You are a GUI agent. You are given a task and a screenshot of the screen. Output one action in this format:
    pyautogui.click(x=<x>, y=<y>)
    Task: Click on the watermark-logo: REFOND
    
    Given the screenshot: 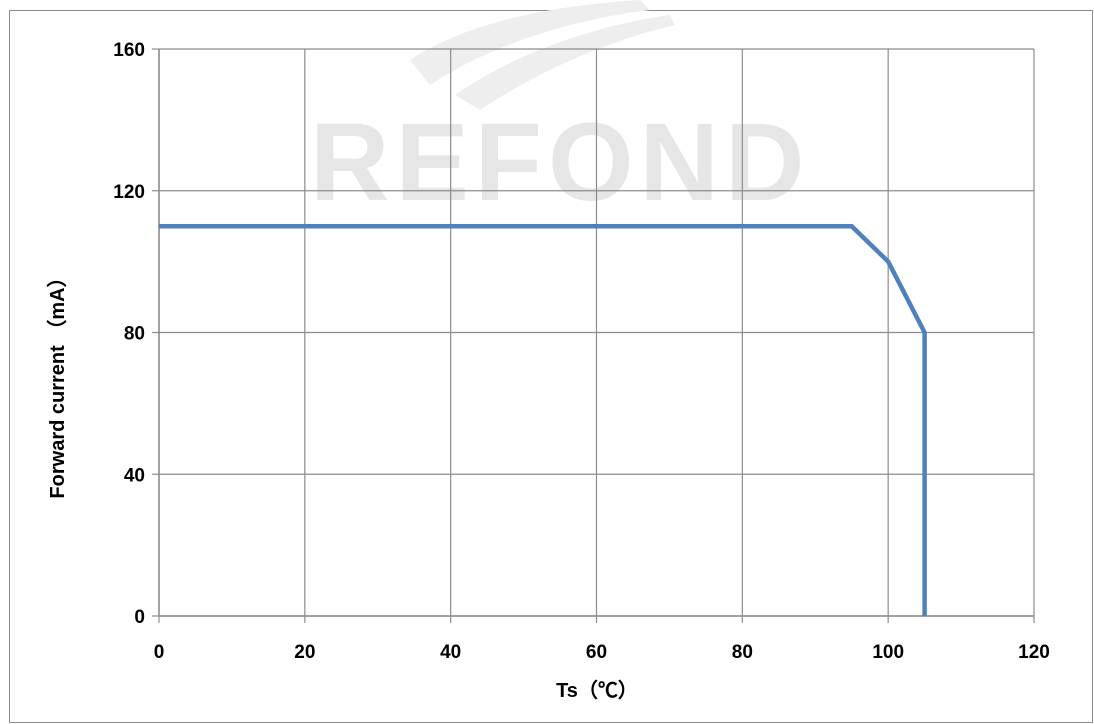 What is the action you would take?
    pyautogui.click(x=560, y=112)
    